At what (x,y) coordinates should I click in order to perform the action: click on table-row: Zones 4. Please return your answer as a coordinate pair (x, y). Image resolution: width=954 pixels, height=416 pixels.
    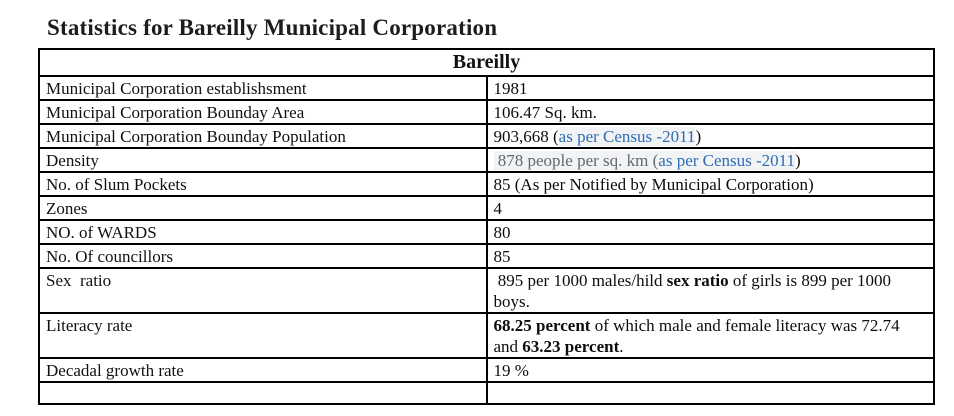
    Looking at the image, I should click on (486, 208).